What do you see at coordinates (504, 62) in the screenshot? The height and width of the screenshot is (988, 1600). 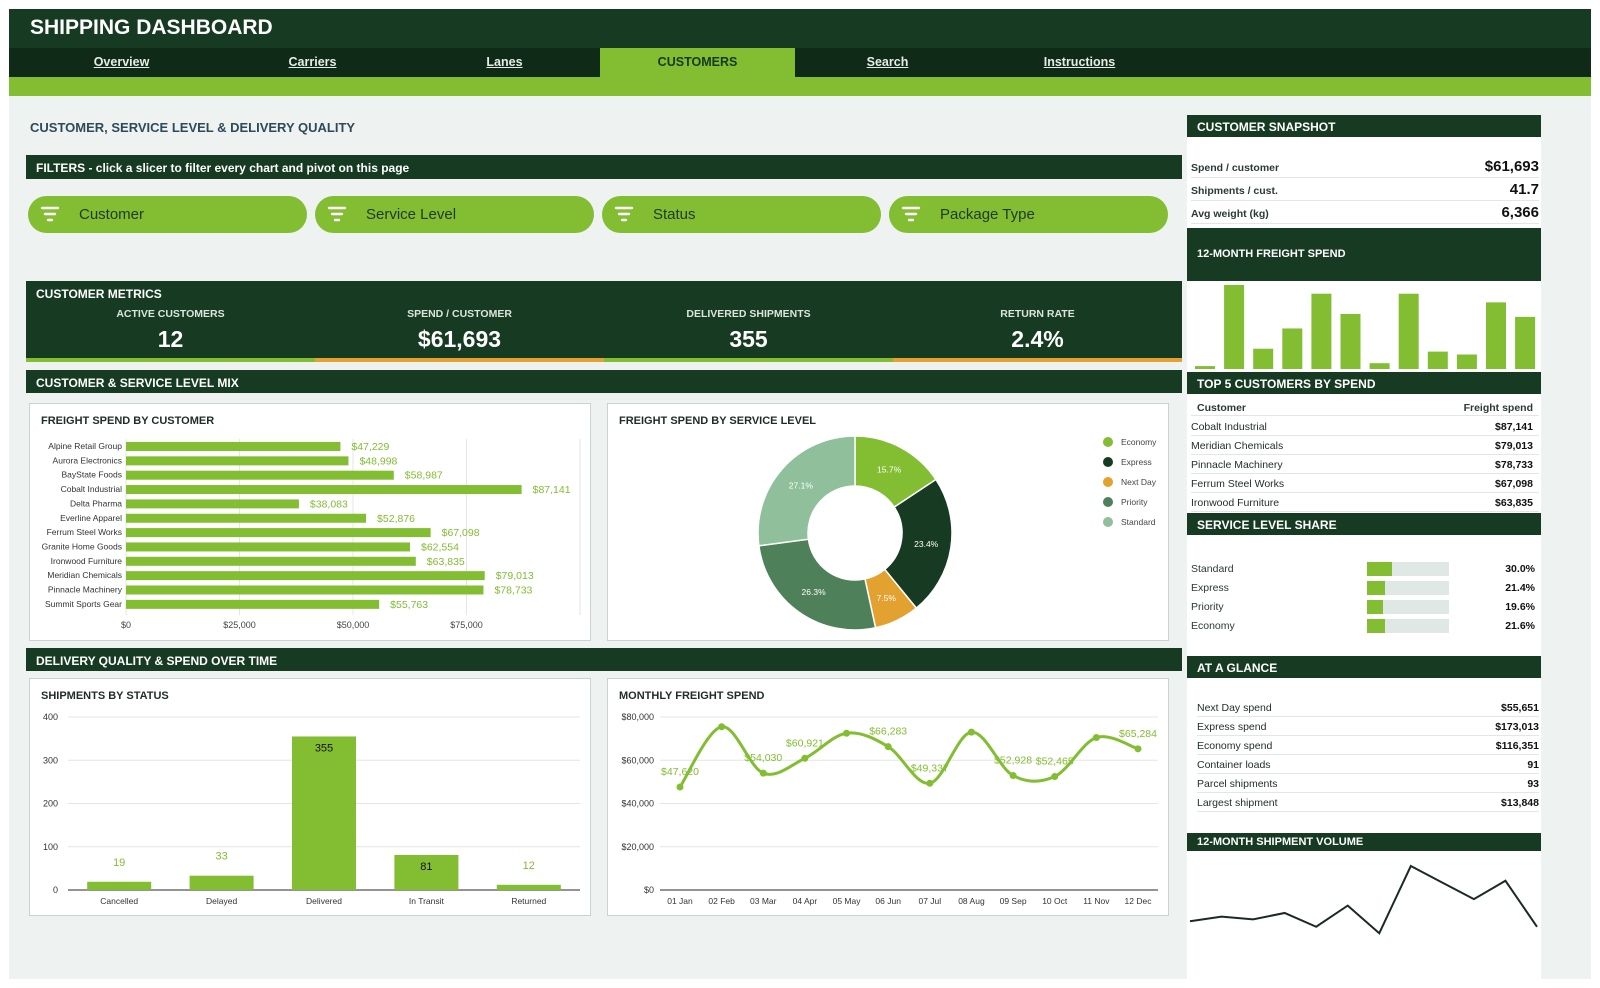 I see `tab-lanes: Lanes` at bounding box center [504, 62].